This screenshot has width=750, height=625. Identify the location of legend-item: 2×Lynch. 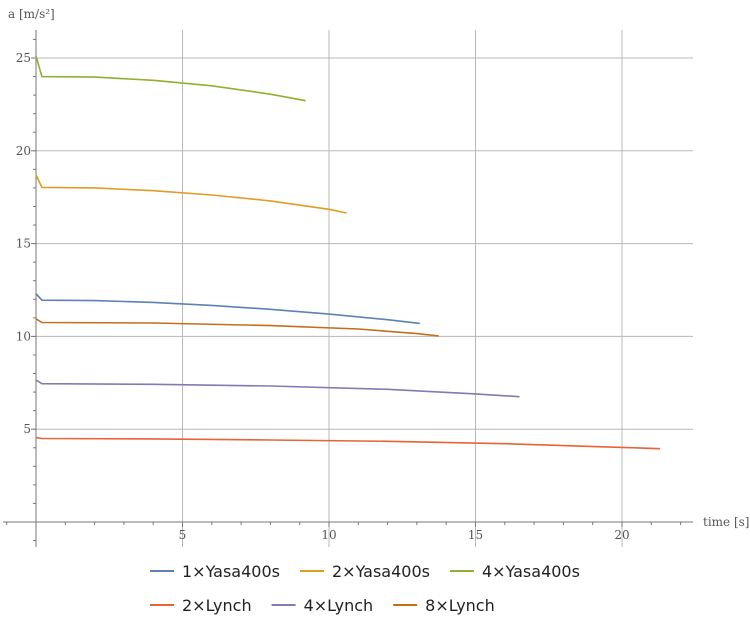
(201, 605).